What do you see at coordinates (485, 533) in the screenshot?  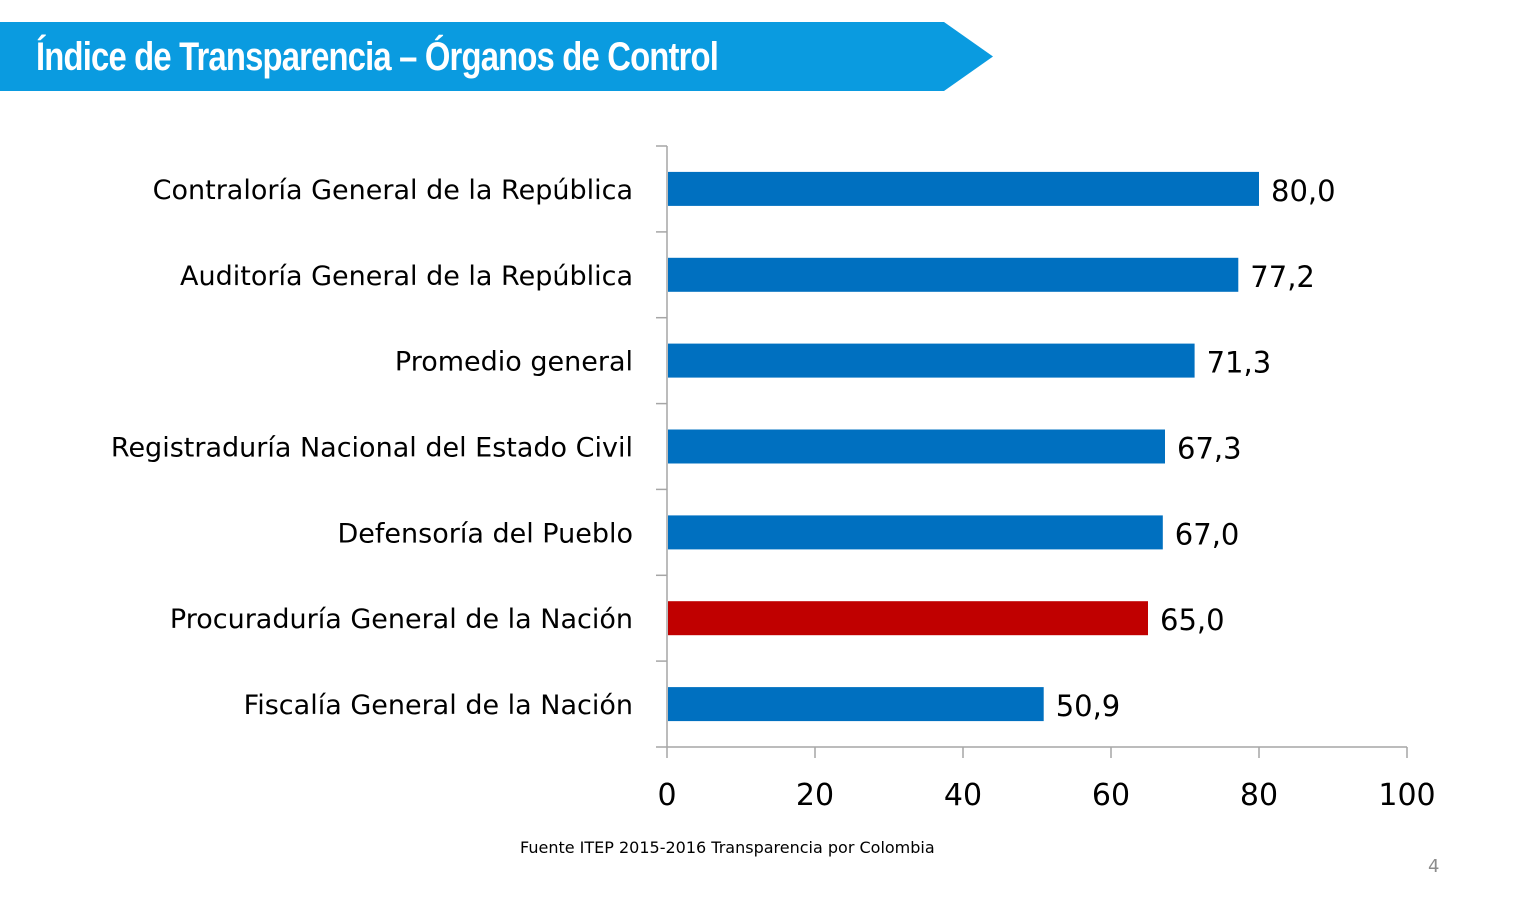 I see `category-label: Defensoría del Pueblo` at bounding box center [485, 533].